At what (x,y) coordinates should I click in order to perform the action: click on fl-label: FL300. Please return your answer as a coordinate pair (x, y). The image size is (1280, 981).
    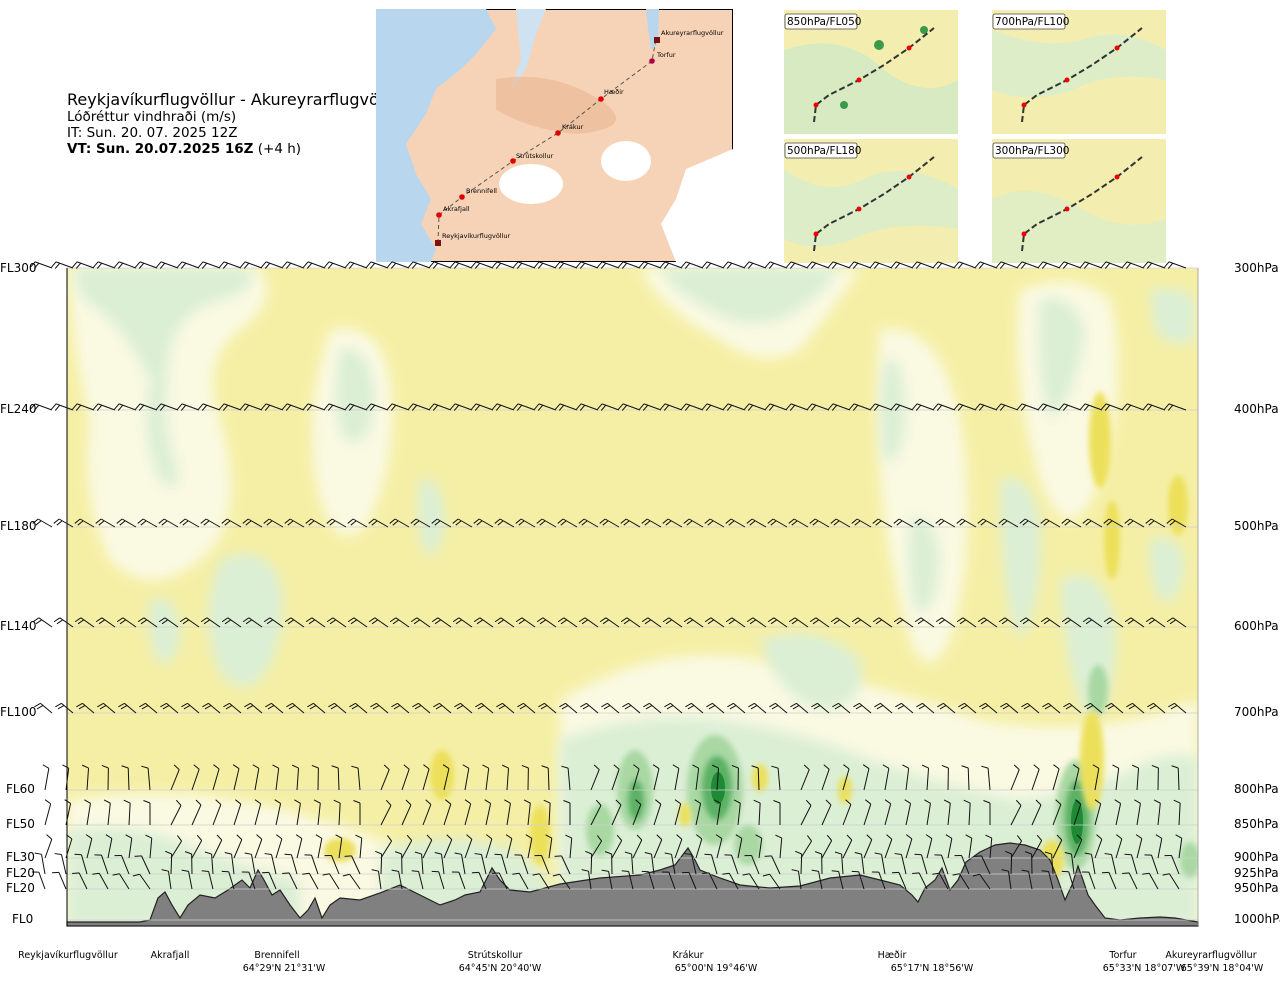
    Looking at the image, I should click on (18, 268).